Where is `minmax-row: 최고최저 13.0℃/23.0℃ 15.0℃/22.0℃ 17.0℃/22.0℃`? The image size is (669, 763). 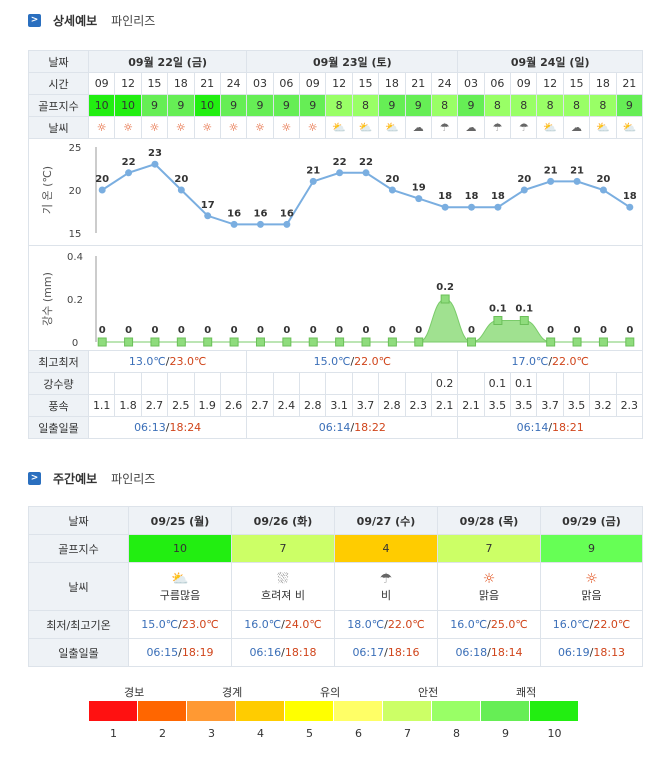 minmax-row: 최고최저 13.0℃/23.0℃ 15.0℃/22.0℃ 17.0℃/22.0℃ is located at coordinates (336, 361).